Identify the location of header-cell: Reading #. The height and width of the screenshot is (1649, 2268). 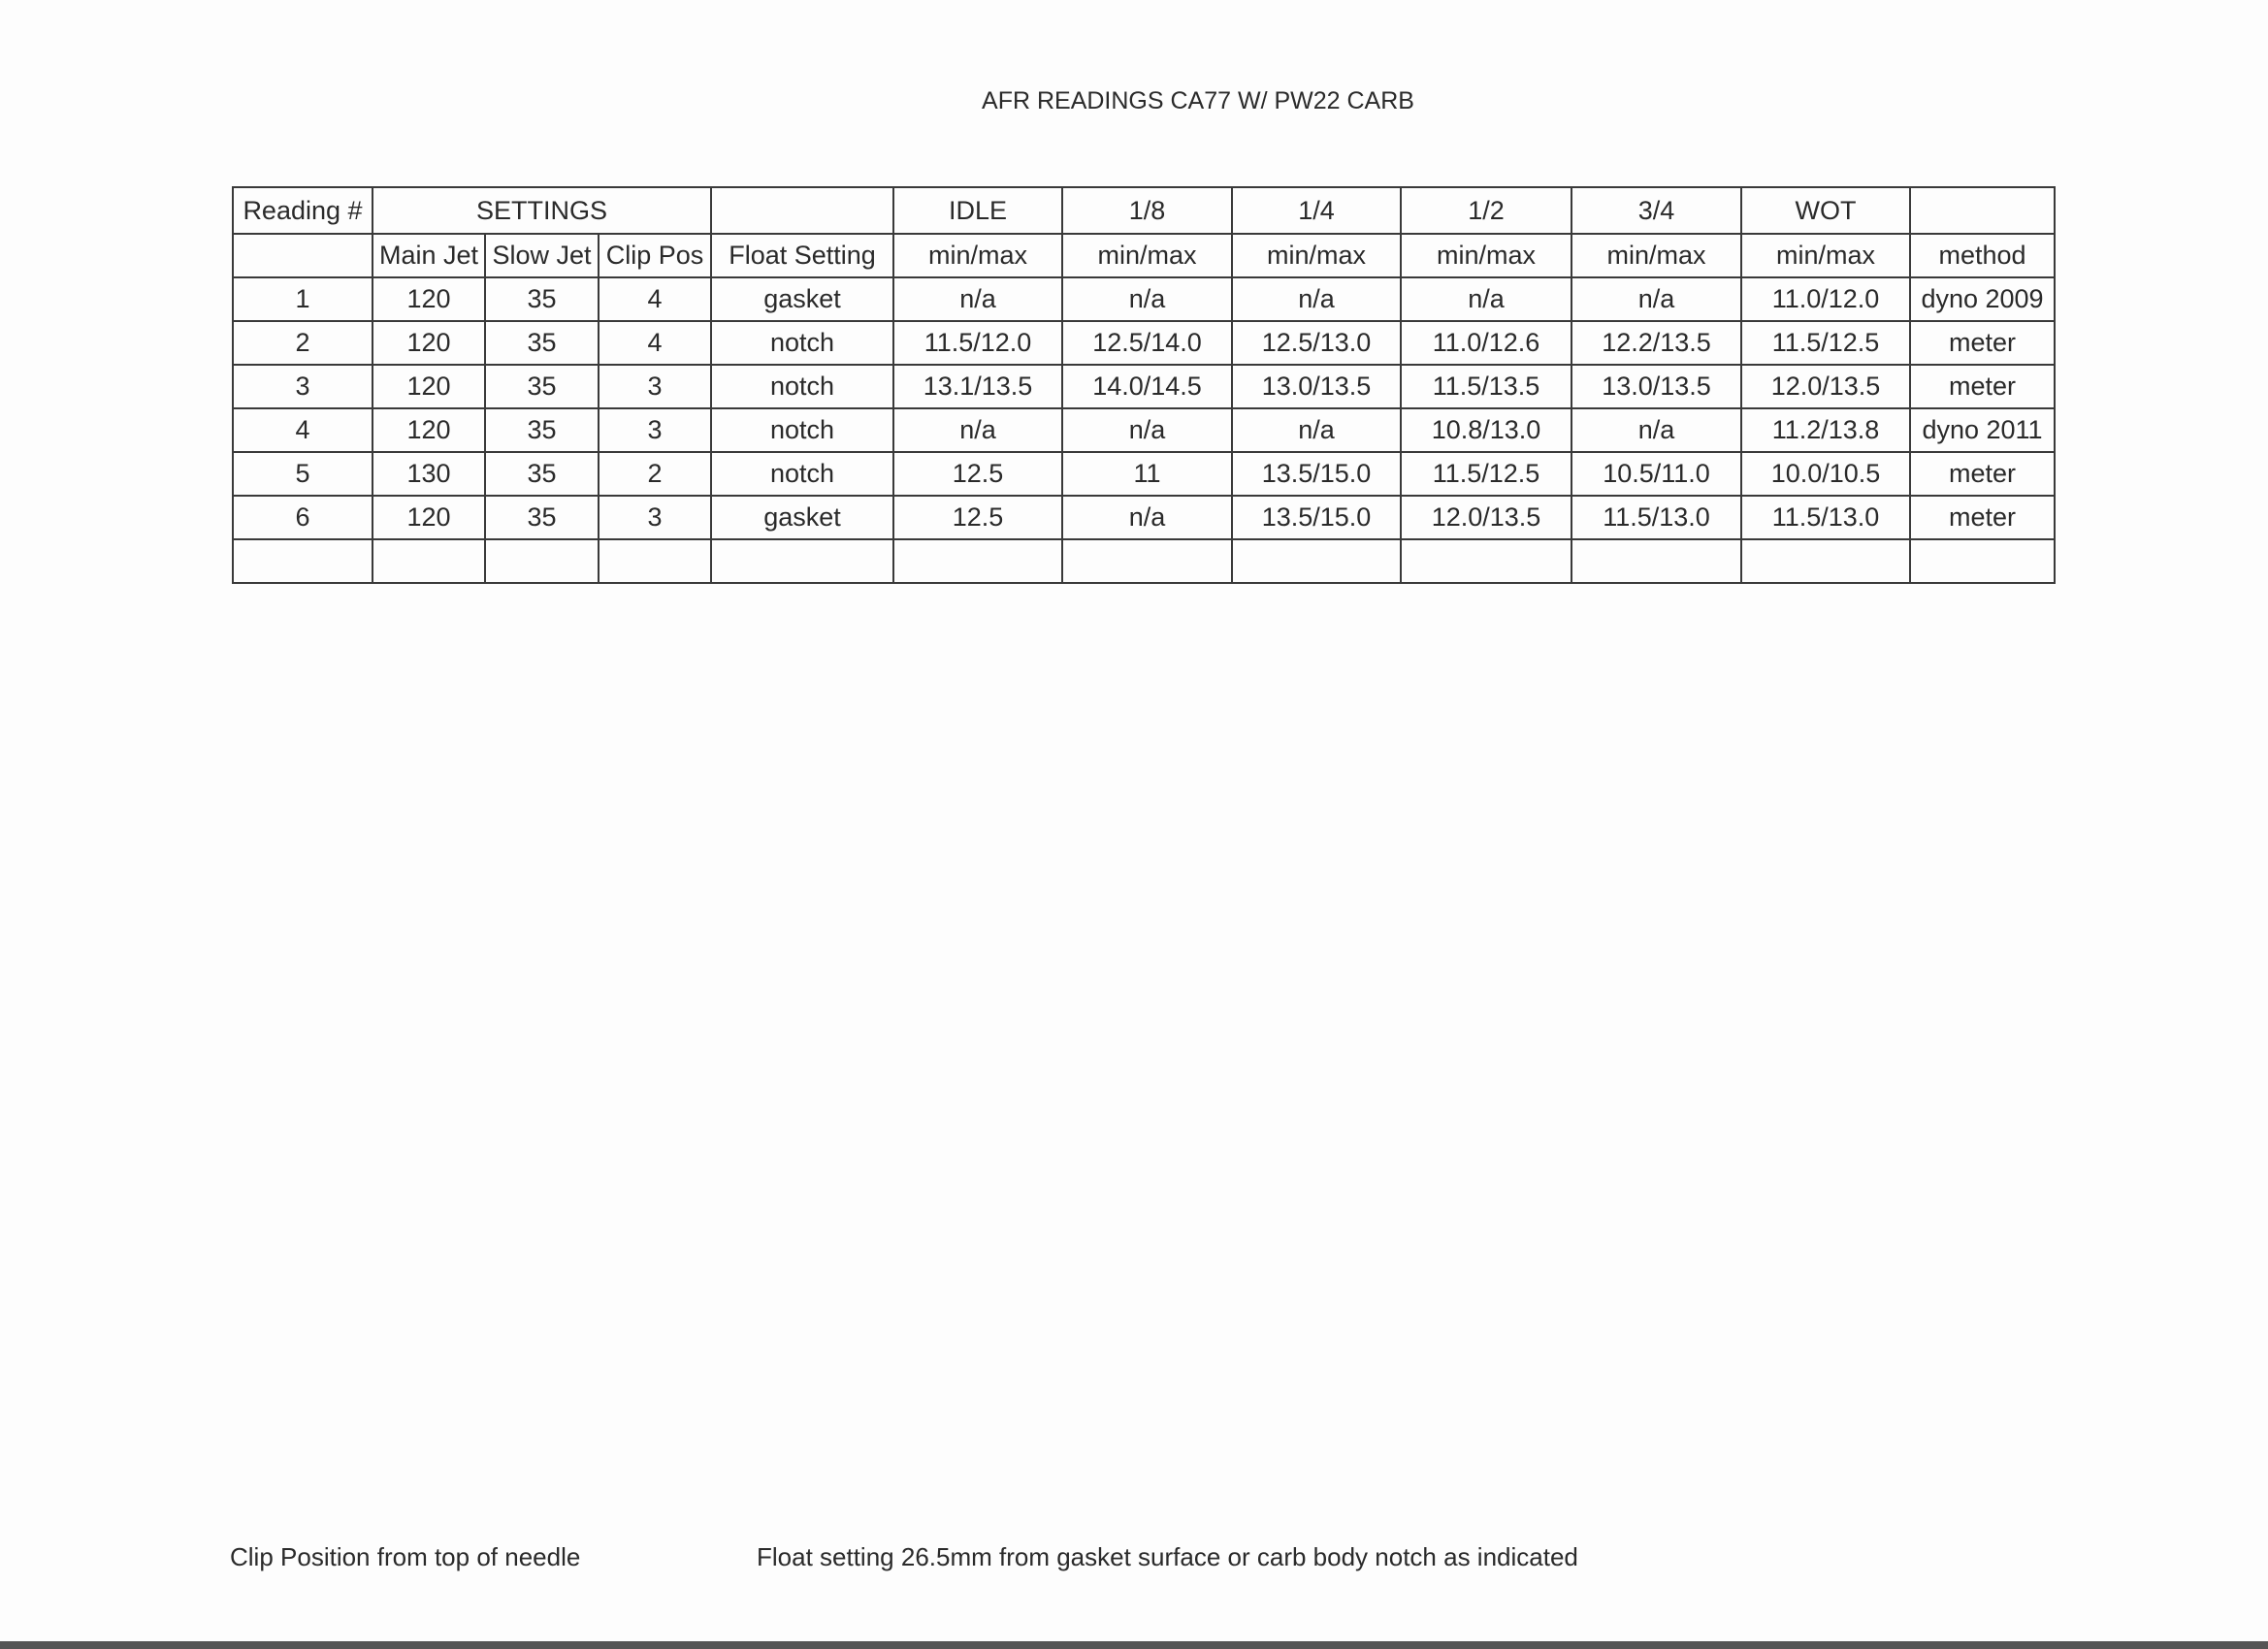
(302, 210).